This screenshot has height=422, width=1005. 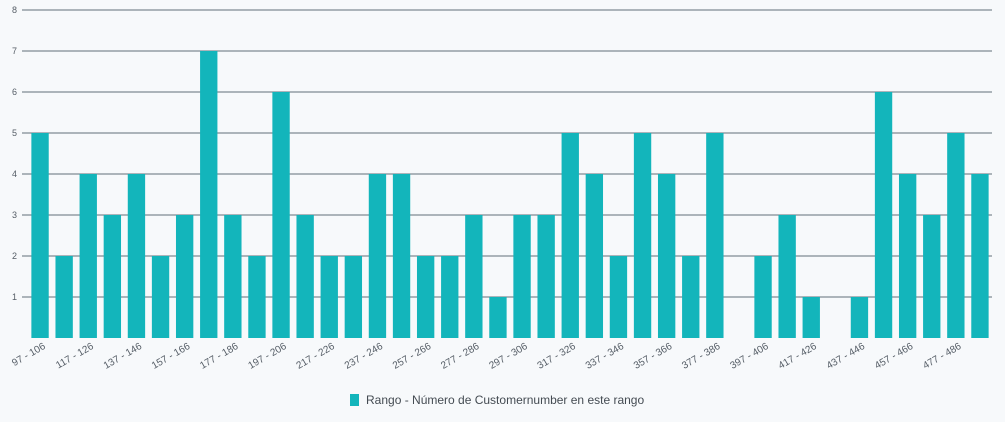 I want to click on x-tick-label: 137 - 146, so click(x=123, y=356).